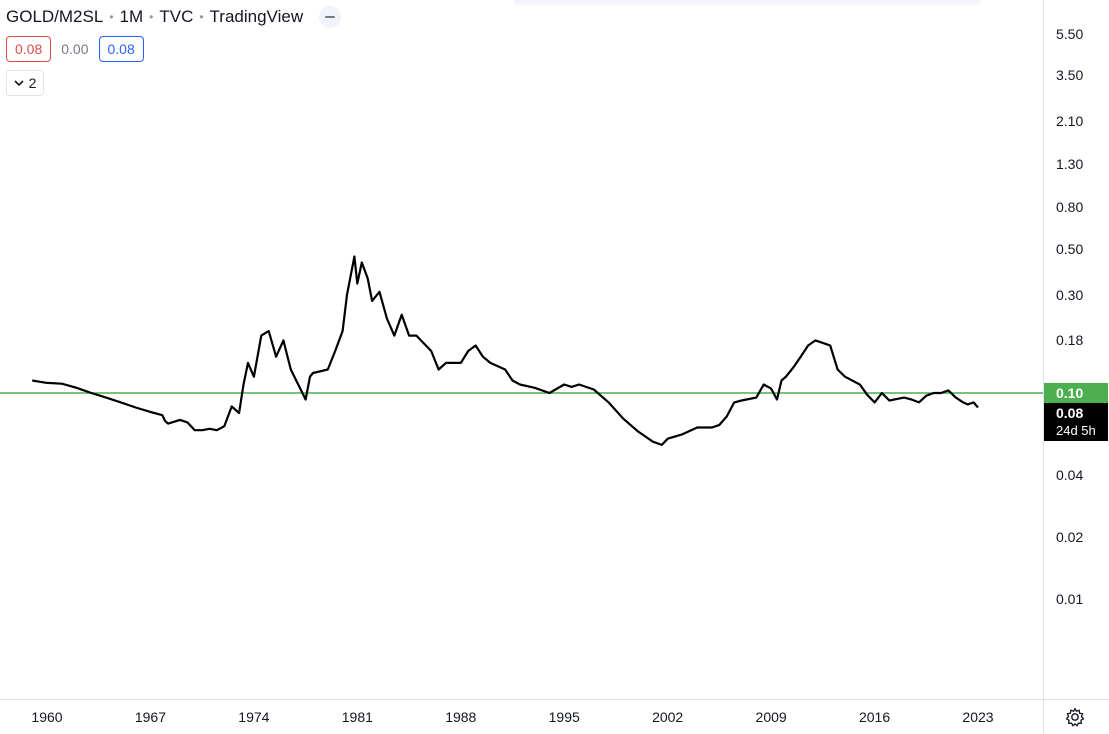 The image size is (1109, 734). I want to click on legend-title-row: GOLD/M2SL • 1M • TVC • TradingView, so click(174, 17).